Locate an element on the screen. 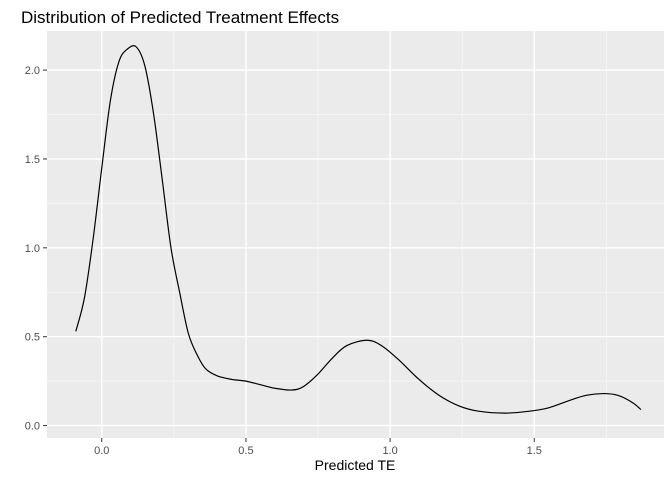 This screenshot has height=480, width=672. y-tick-label: 1.5 is located at coordinates (32, 160).